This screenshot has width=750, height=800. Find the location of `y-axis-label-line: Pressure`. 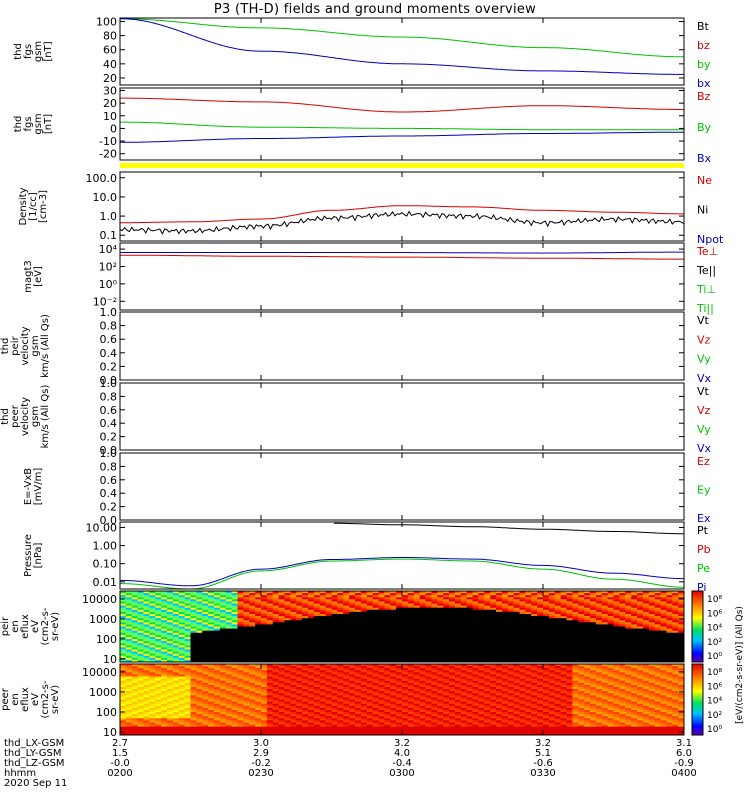

y-axis-label-line: Pressure is located at coordinates (28, 555).